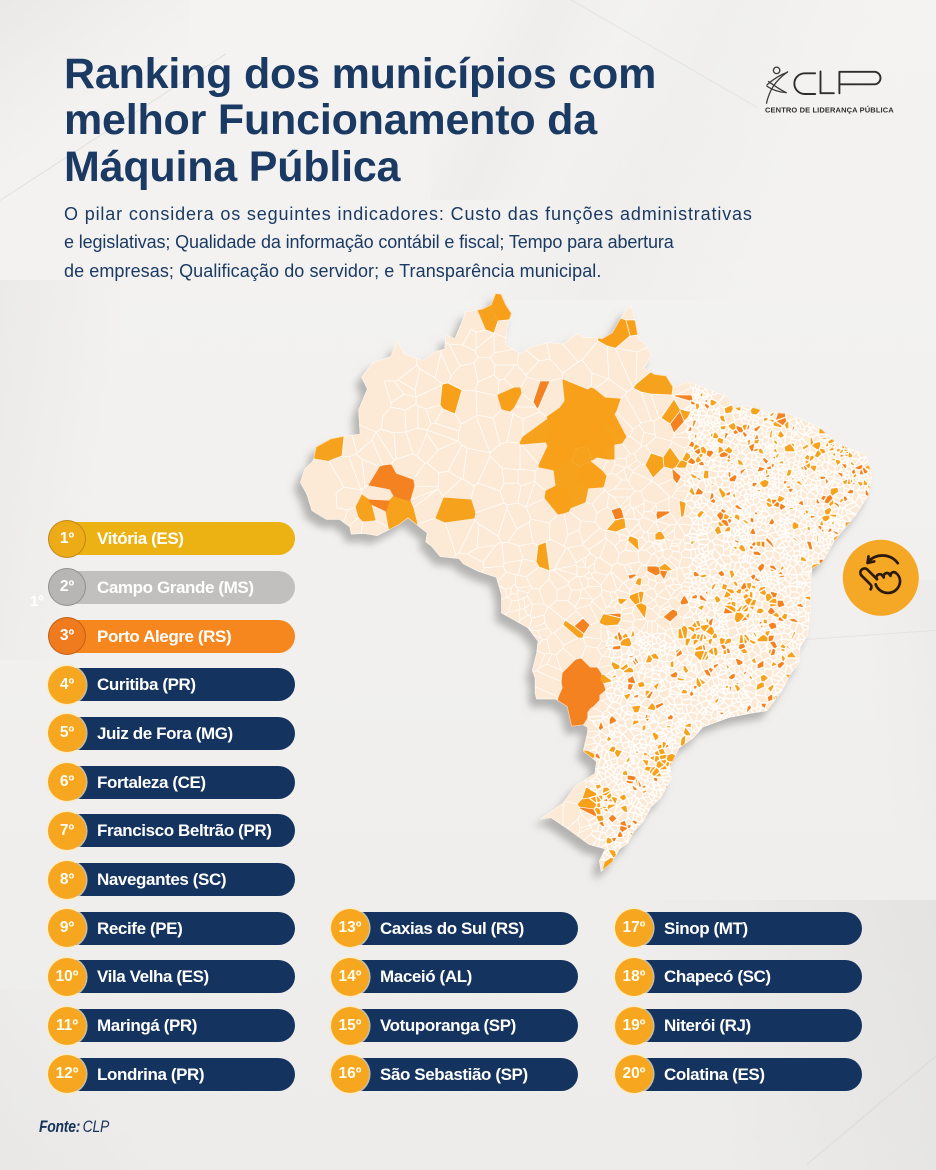 This screenshot has width=936, height=1170. I want to click on svg-text: CENTRO DE LIDERANÇA PÚBLICA, so click(829, 110).